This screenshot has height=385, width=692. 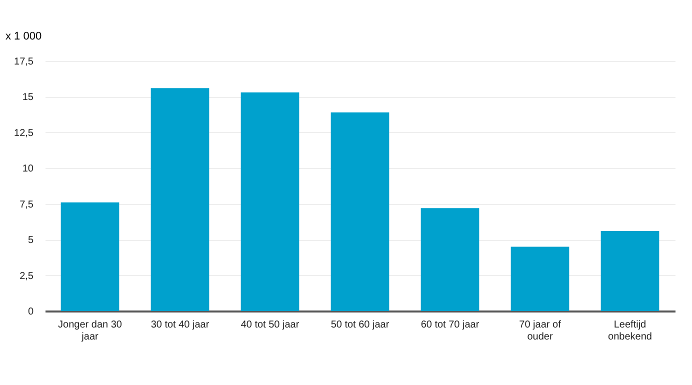 What do you see at coordinates (27, 276) in the screenshot?
I see `y-tick-label: 2,5` at bounding box center [27, 276].